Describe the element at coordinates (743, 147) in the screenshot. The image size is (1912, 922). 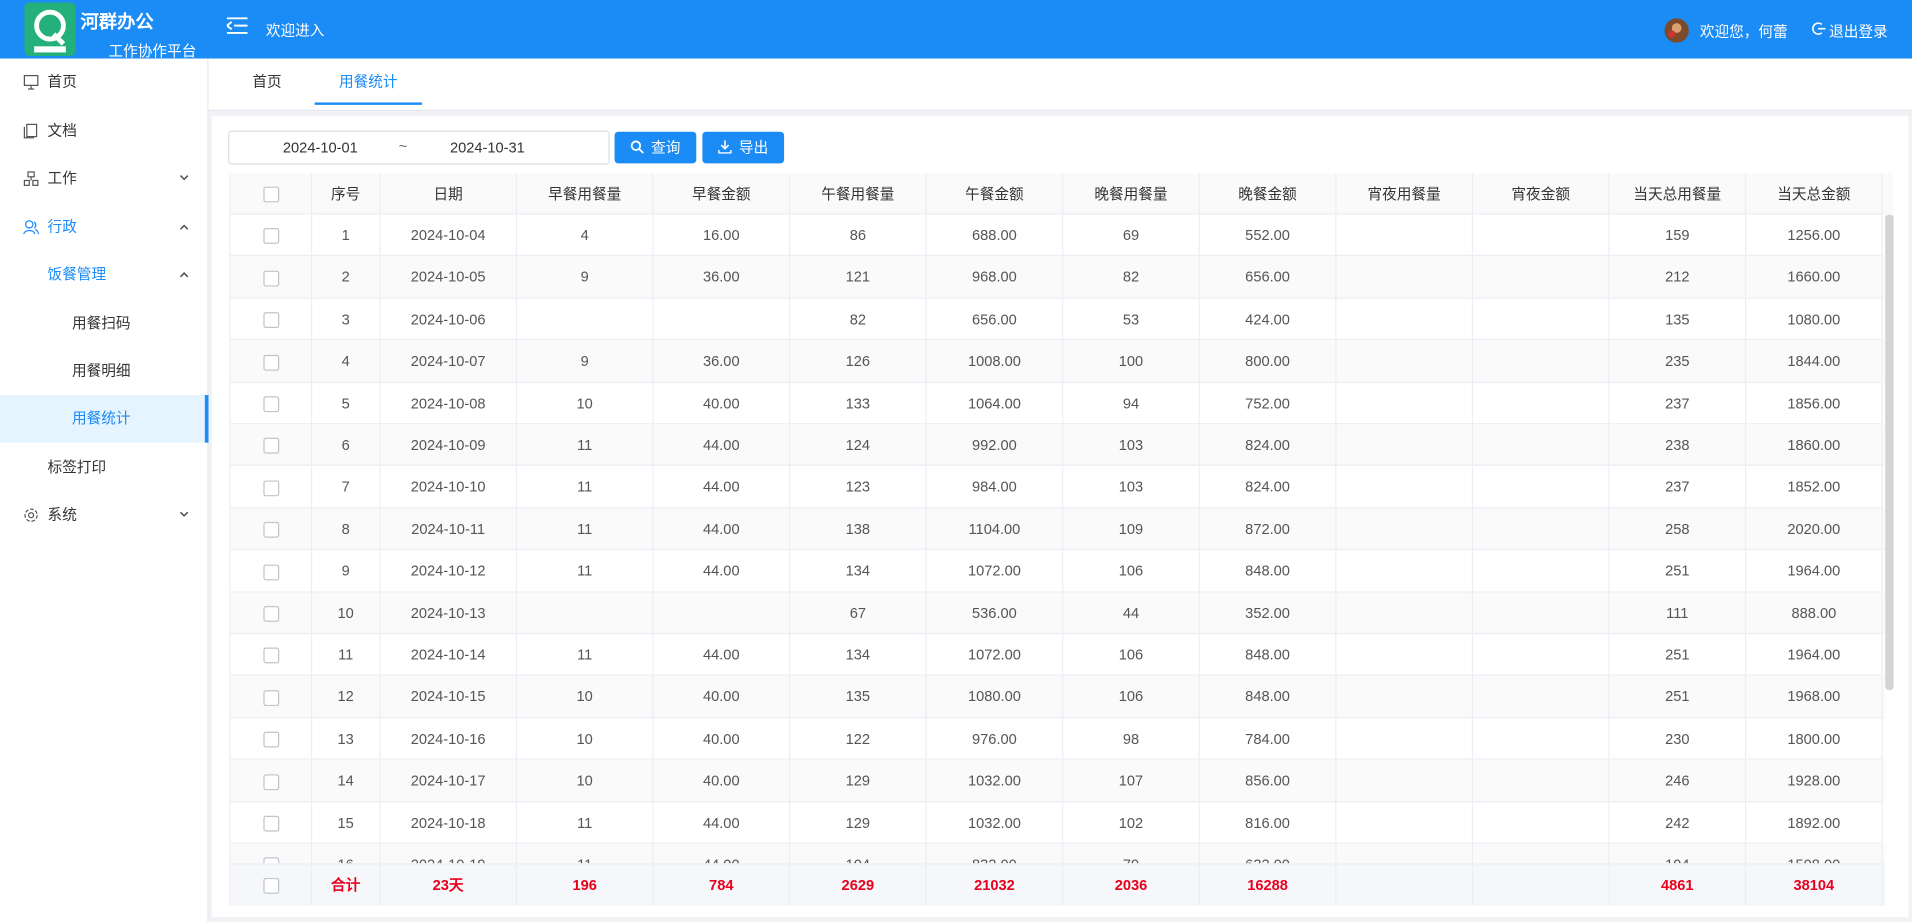
I see `export-button: 导出` at that location.